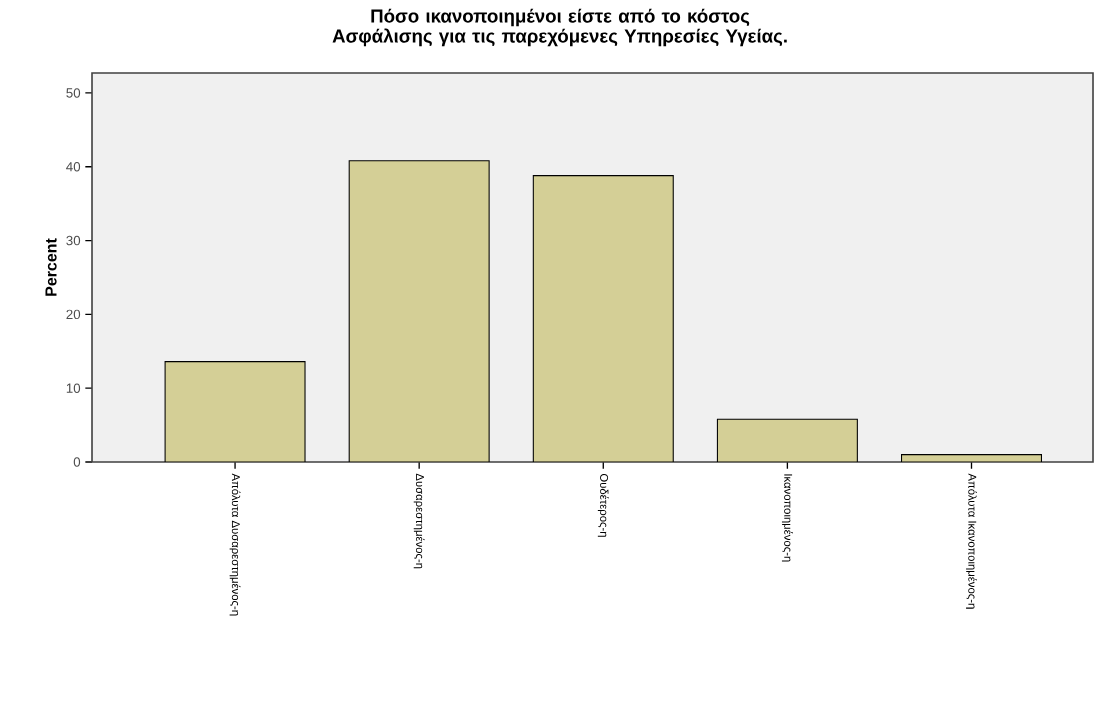 The height and width of the screenshot is (715, 1105). Describe the element at coordinates (419, 521) in the screenshot. I see `x-tick-label: Δυσαρεστημένος-η` at that location.